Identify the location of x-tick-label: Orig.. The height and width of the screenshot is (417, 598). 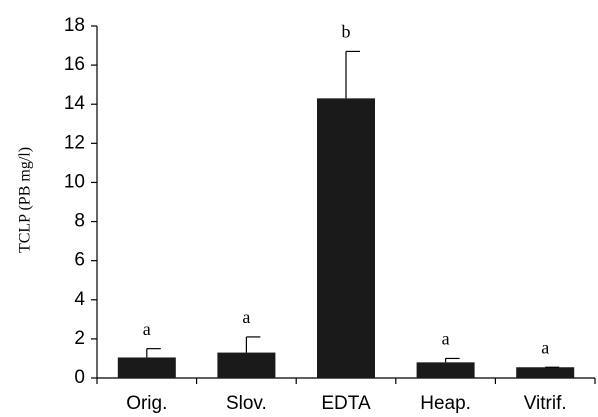
(146, 403).